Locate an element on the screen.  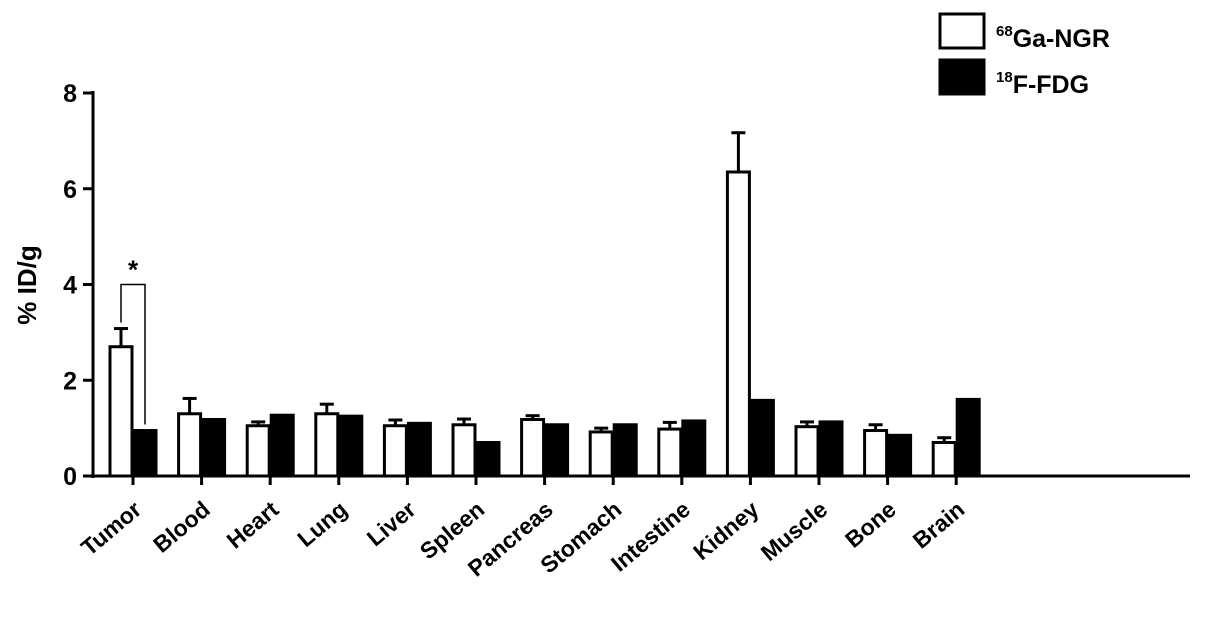
x-tick-label-lung: Lung is located at coordinates (322, 524).